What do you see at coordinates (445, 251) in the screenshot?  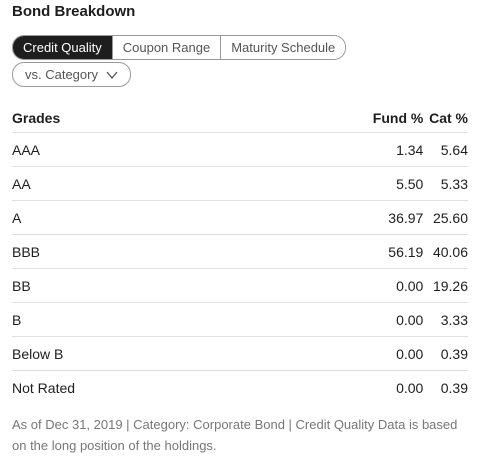 I see `value-cell: 40.06` at bounding box center [445, 251].